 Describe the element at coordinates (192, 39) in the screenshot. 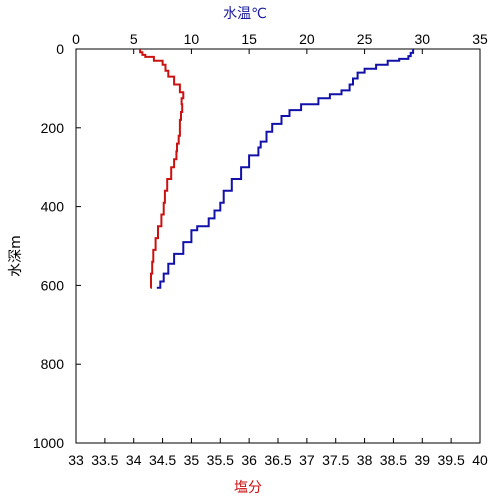

I see `top-tick-label: 10` at that location.